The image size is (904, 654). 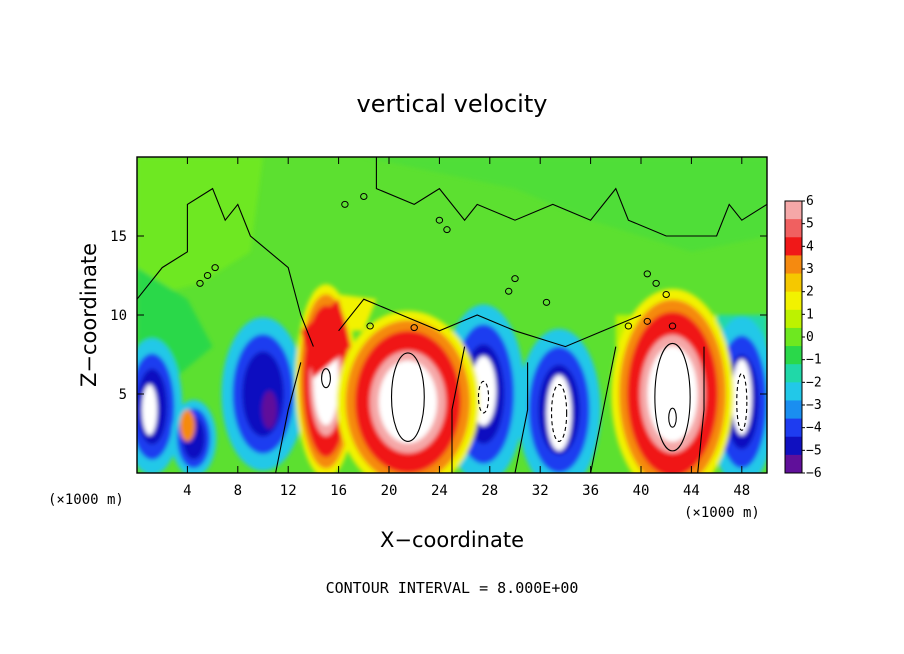 What do you see at coordinates (814, 450) in the screenshot?
I see `colorbar-label: −5` at bounding box center [814, 450].